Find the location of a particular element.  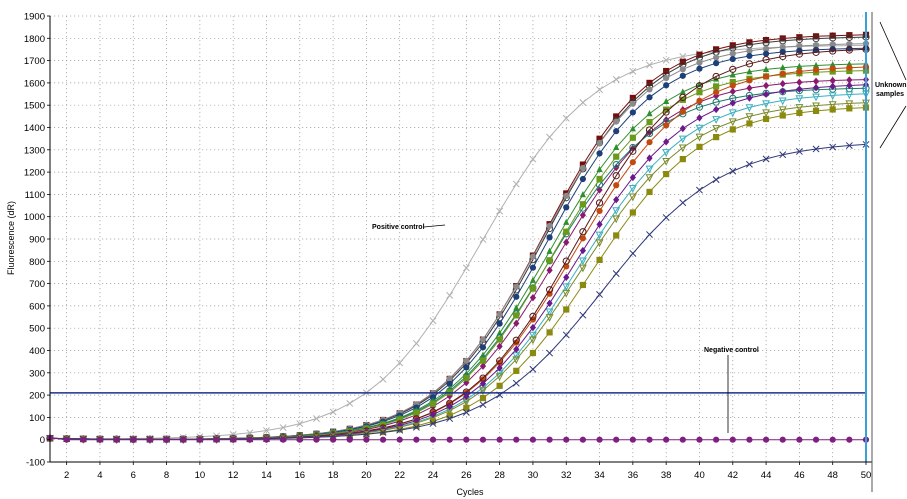

x-tick-label: 44 is located at coordinates (766, 475).